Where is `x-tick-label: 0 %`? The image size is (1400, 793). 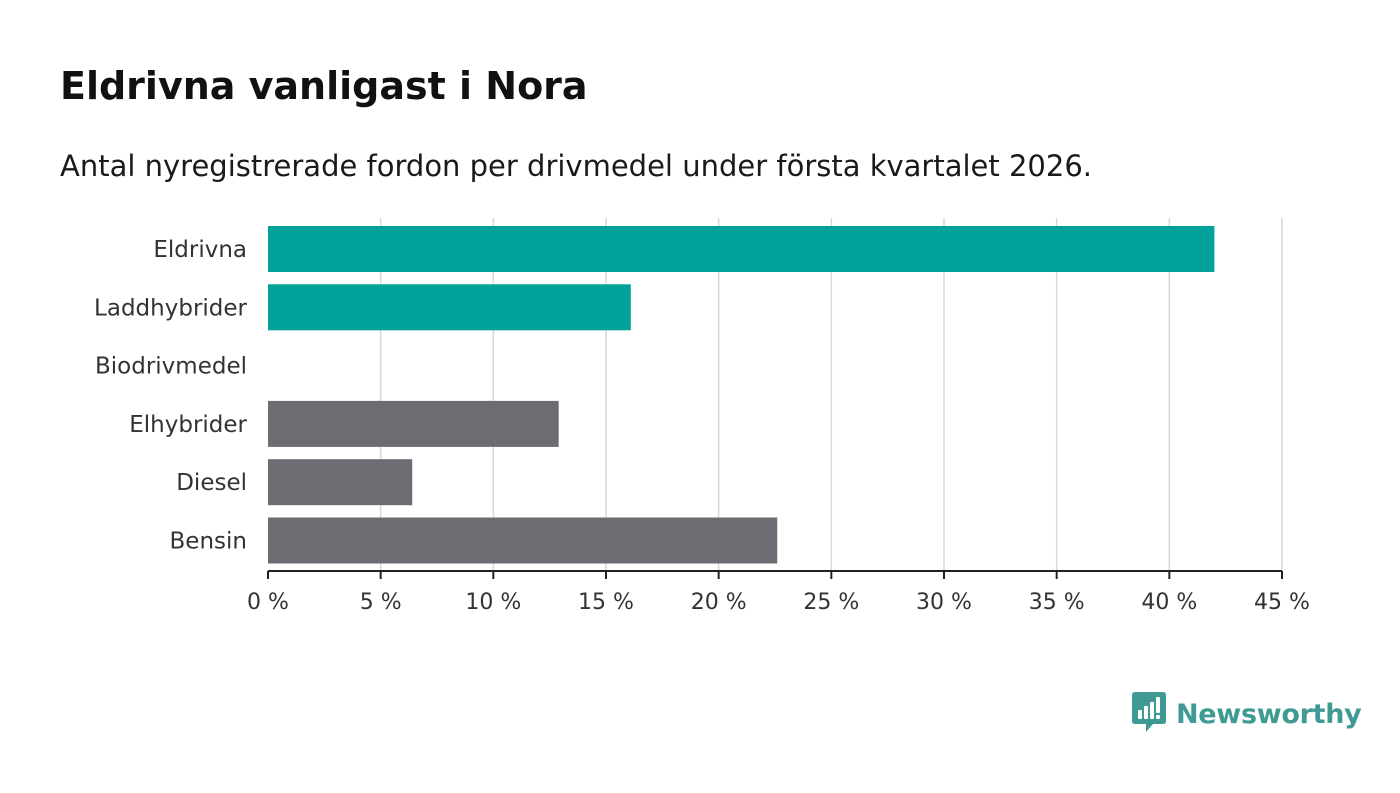 x-tick-label: 0 % is located at coordinates (268, 602).